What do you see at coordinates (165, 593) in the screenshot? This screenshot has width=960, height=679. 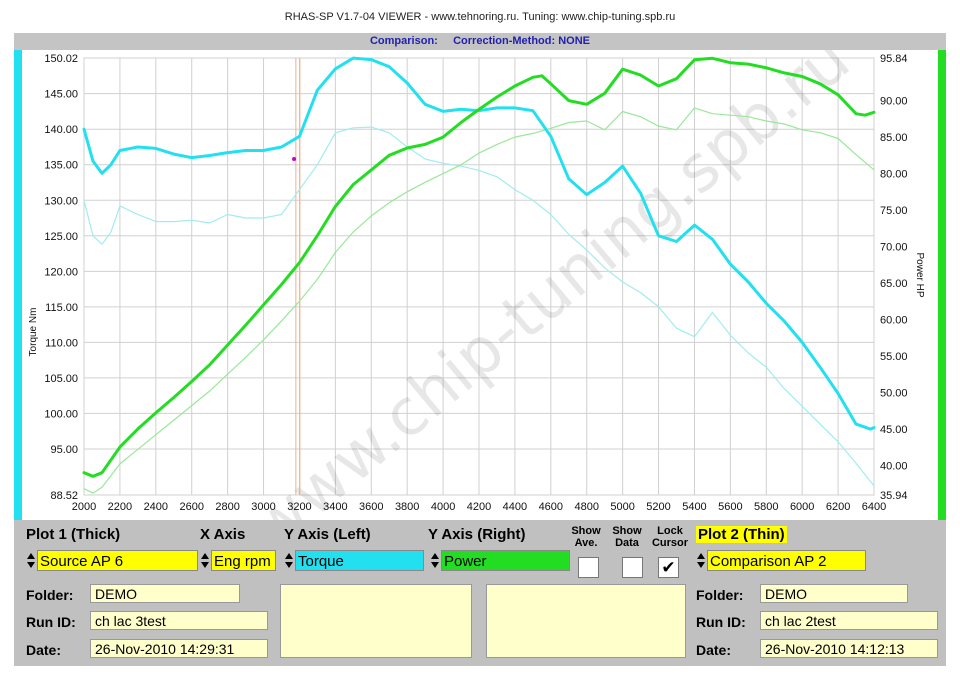 I see `plot1-folder-field: DEMO` at bounding box center [165, 593].